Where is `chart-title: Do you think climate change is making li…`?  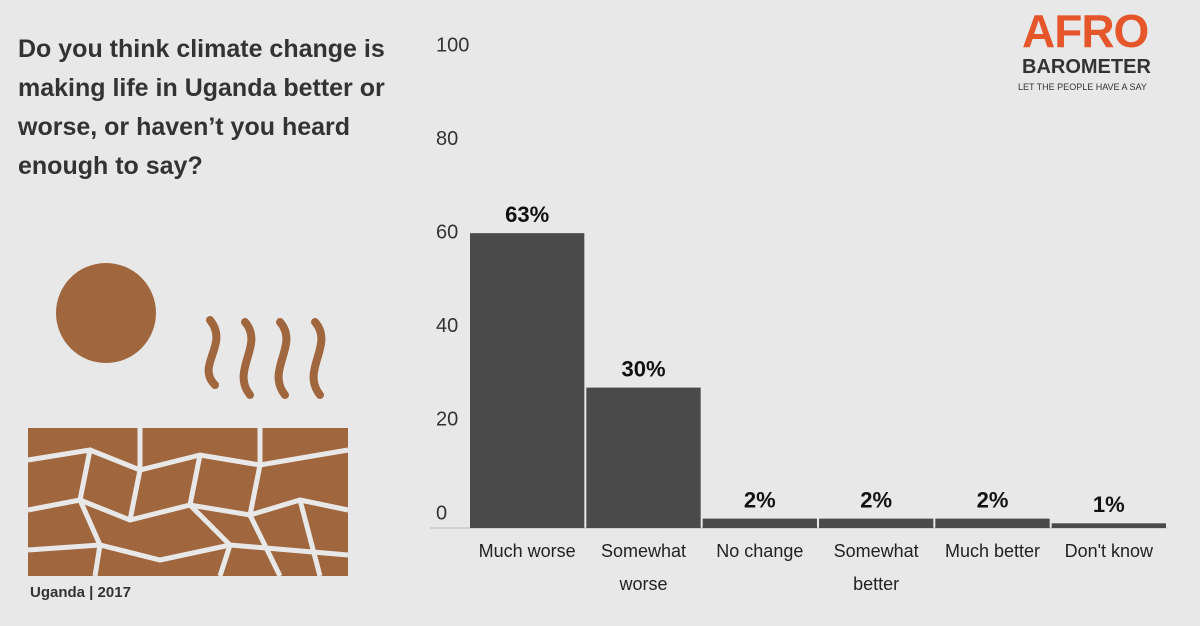
chart-title: Do you think climate change is making li… is located at coordinates (201, 107).